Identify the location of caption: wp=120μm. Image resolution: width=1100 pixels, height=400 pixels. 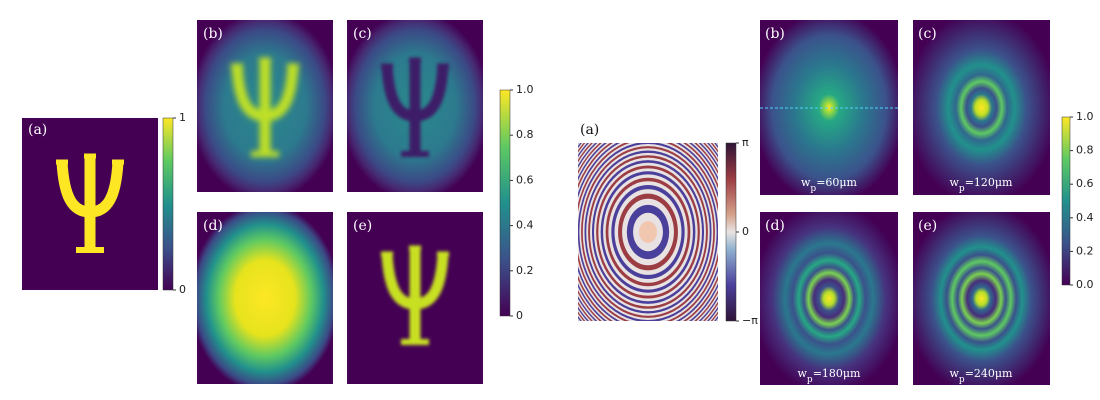
(982, 185).